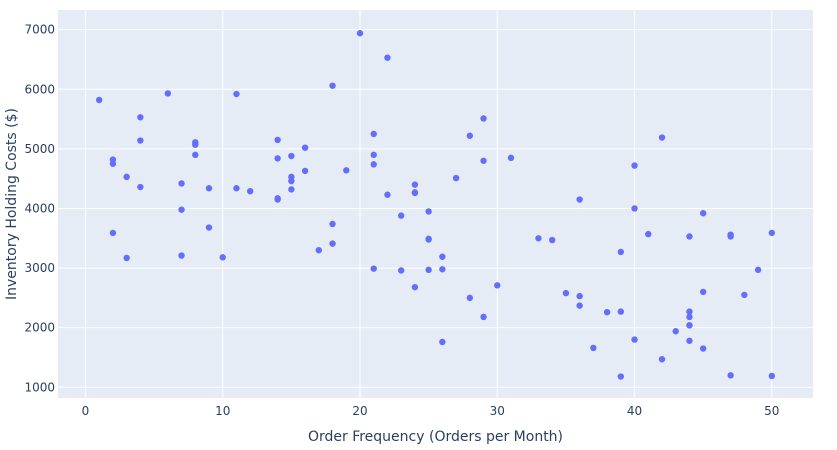  What do you see at coordinates (39, 268) in the screenshot?
I see `y-tick-label: 3000` at bounding box center [39, 268].